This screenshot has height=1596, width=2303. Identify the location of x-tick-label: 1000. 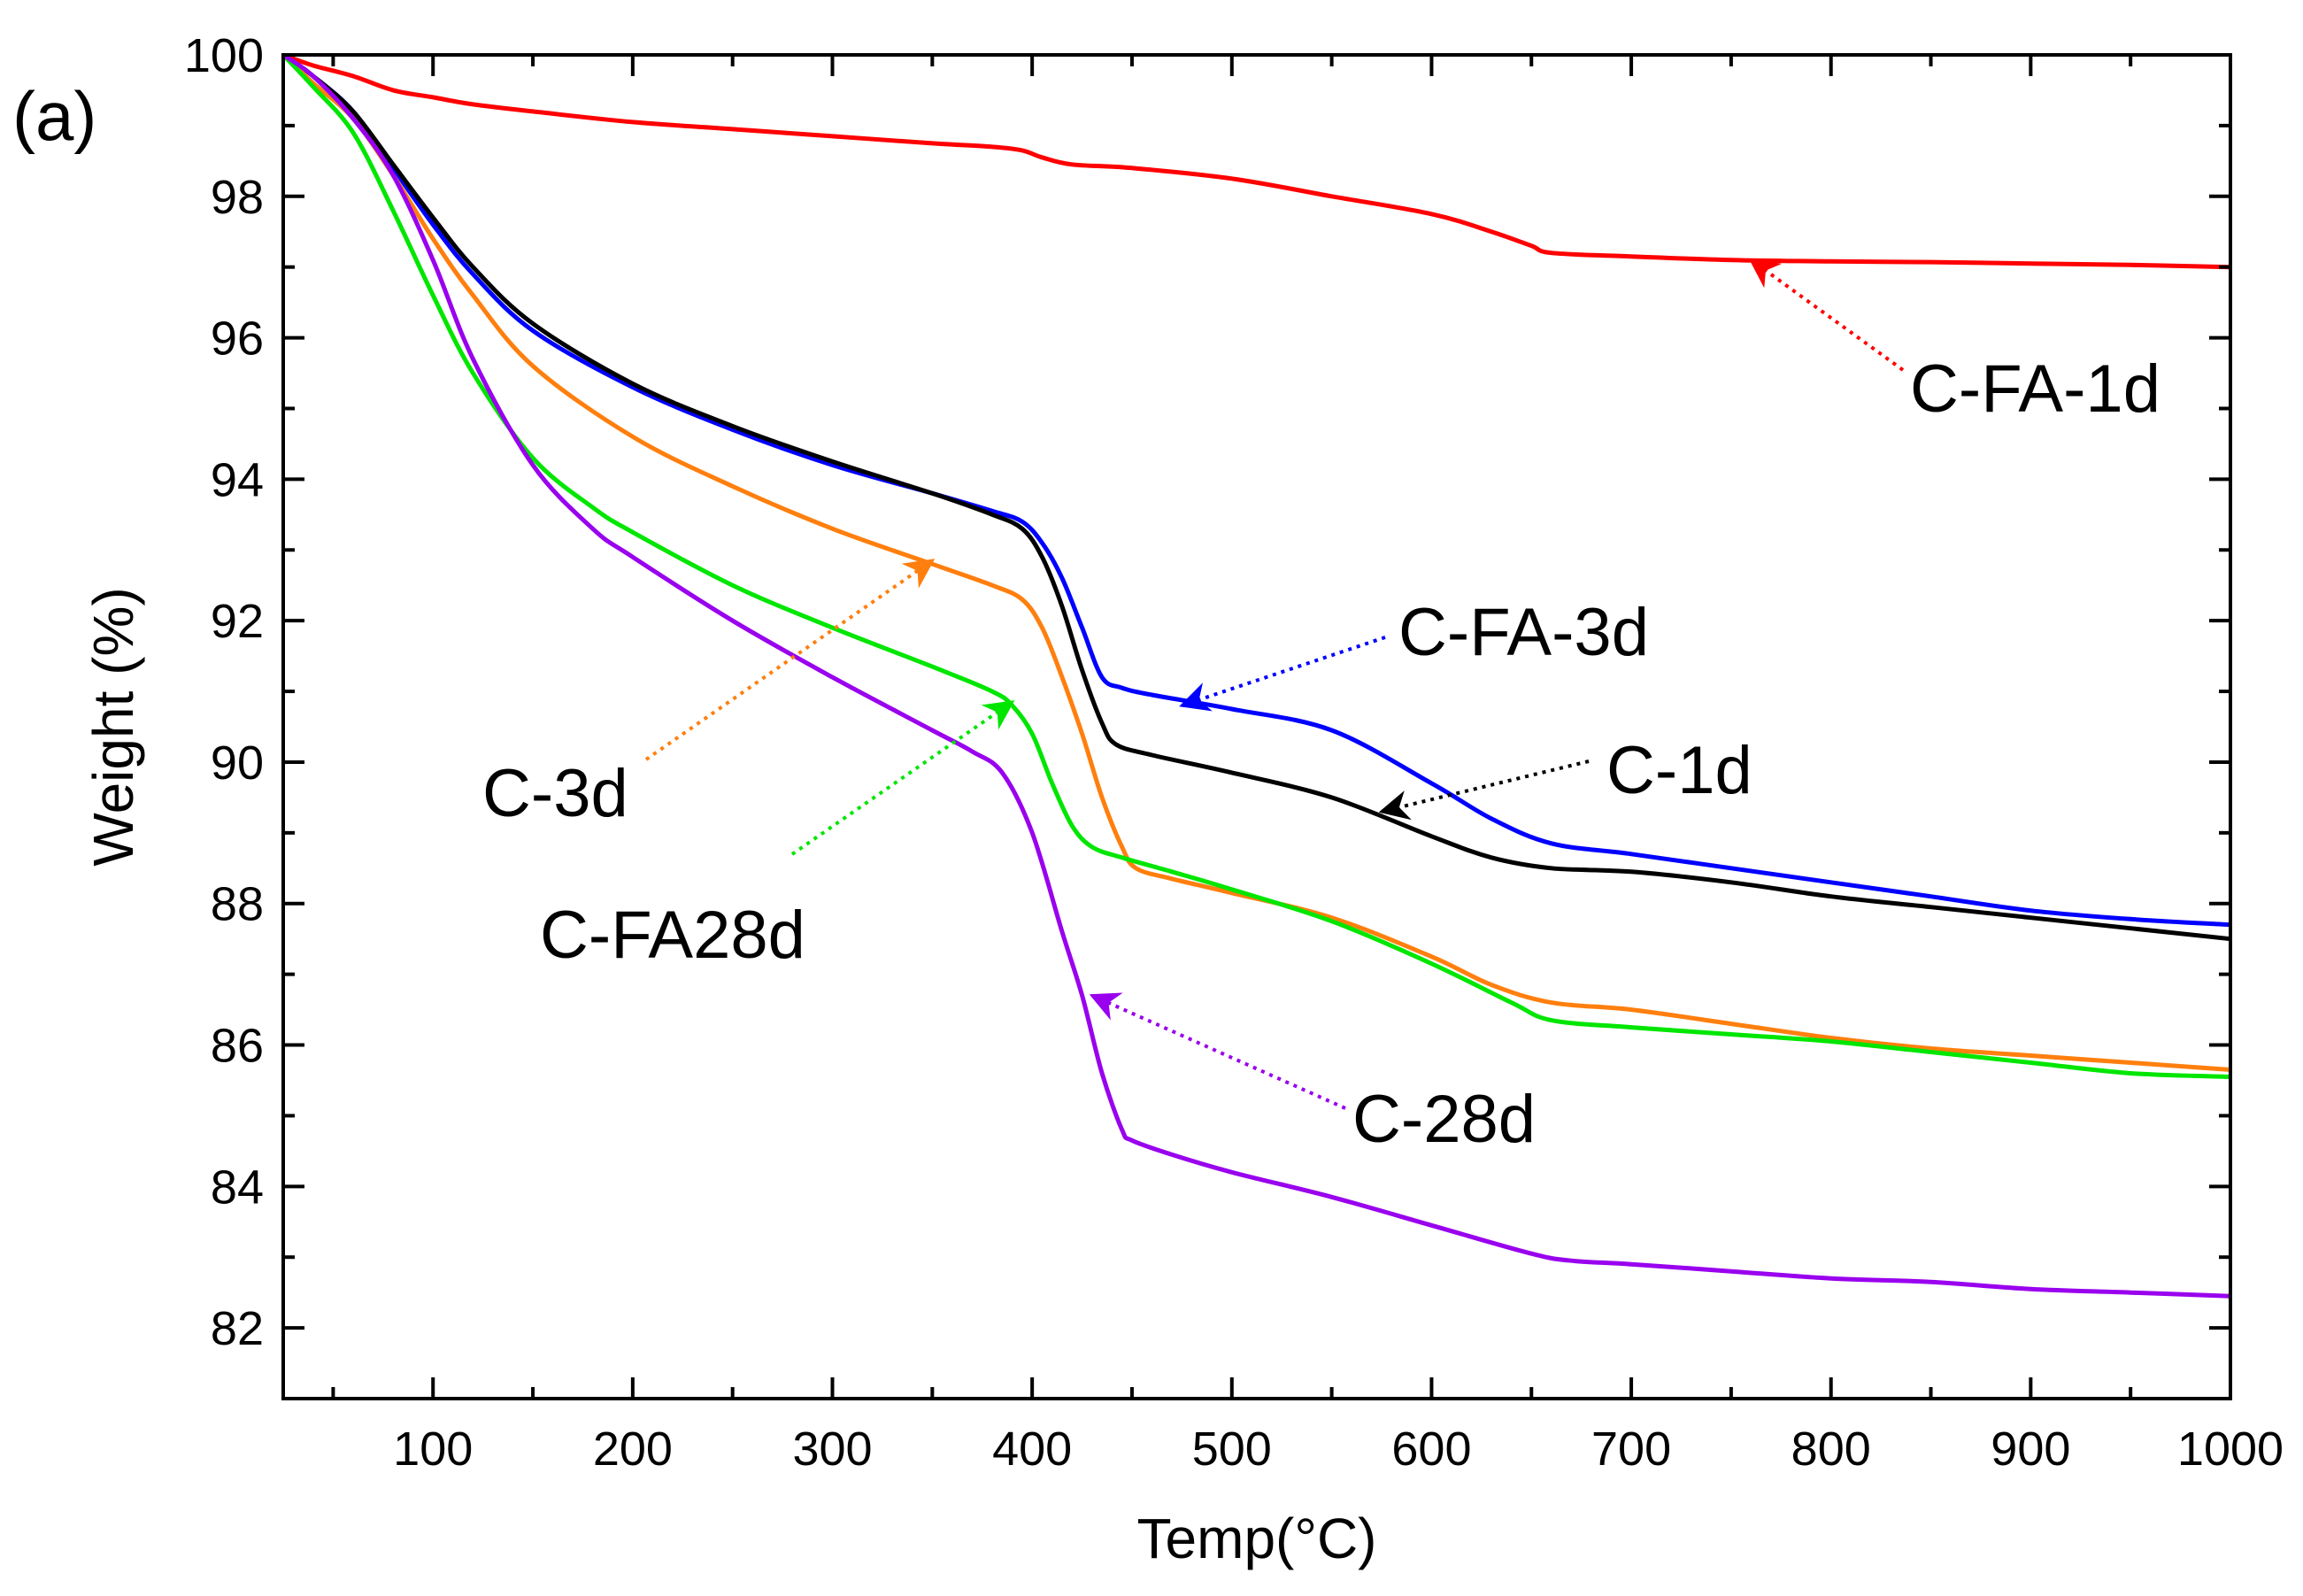
(2230, 1449).